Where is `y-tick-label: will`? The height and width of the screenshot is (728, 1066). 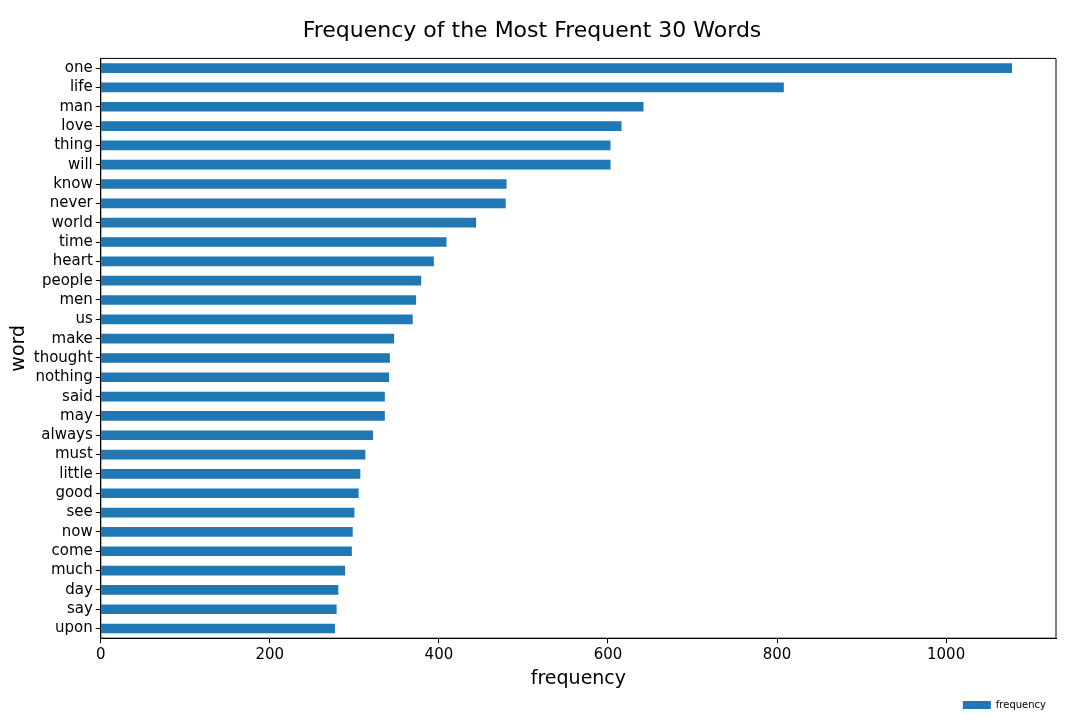
y-tick-label: will is located at coordinates (80, 163).